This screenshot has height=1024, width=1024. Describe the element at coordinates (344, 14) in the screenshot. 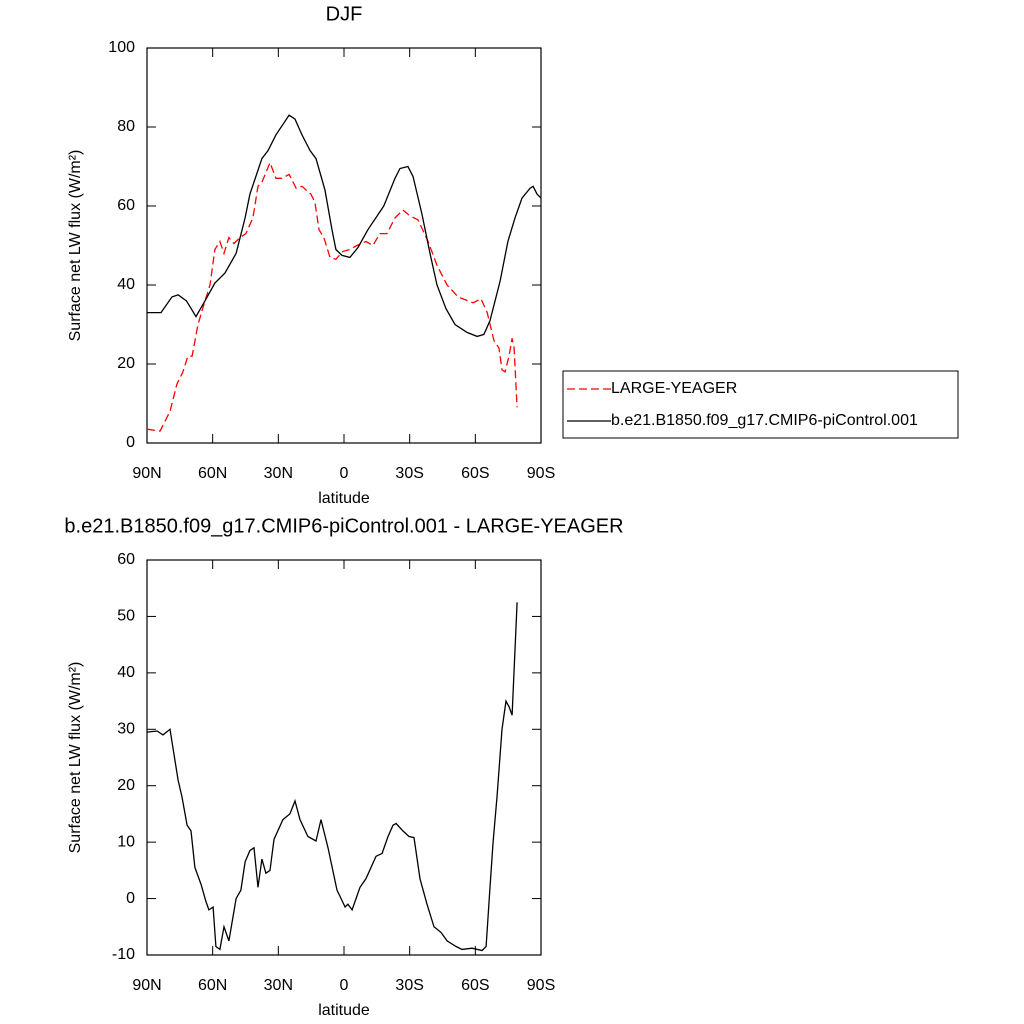

I see `chart-title: DJF` at that location.